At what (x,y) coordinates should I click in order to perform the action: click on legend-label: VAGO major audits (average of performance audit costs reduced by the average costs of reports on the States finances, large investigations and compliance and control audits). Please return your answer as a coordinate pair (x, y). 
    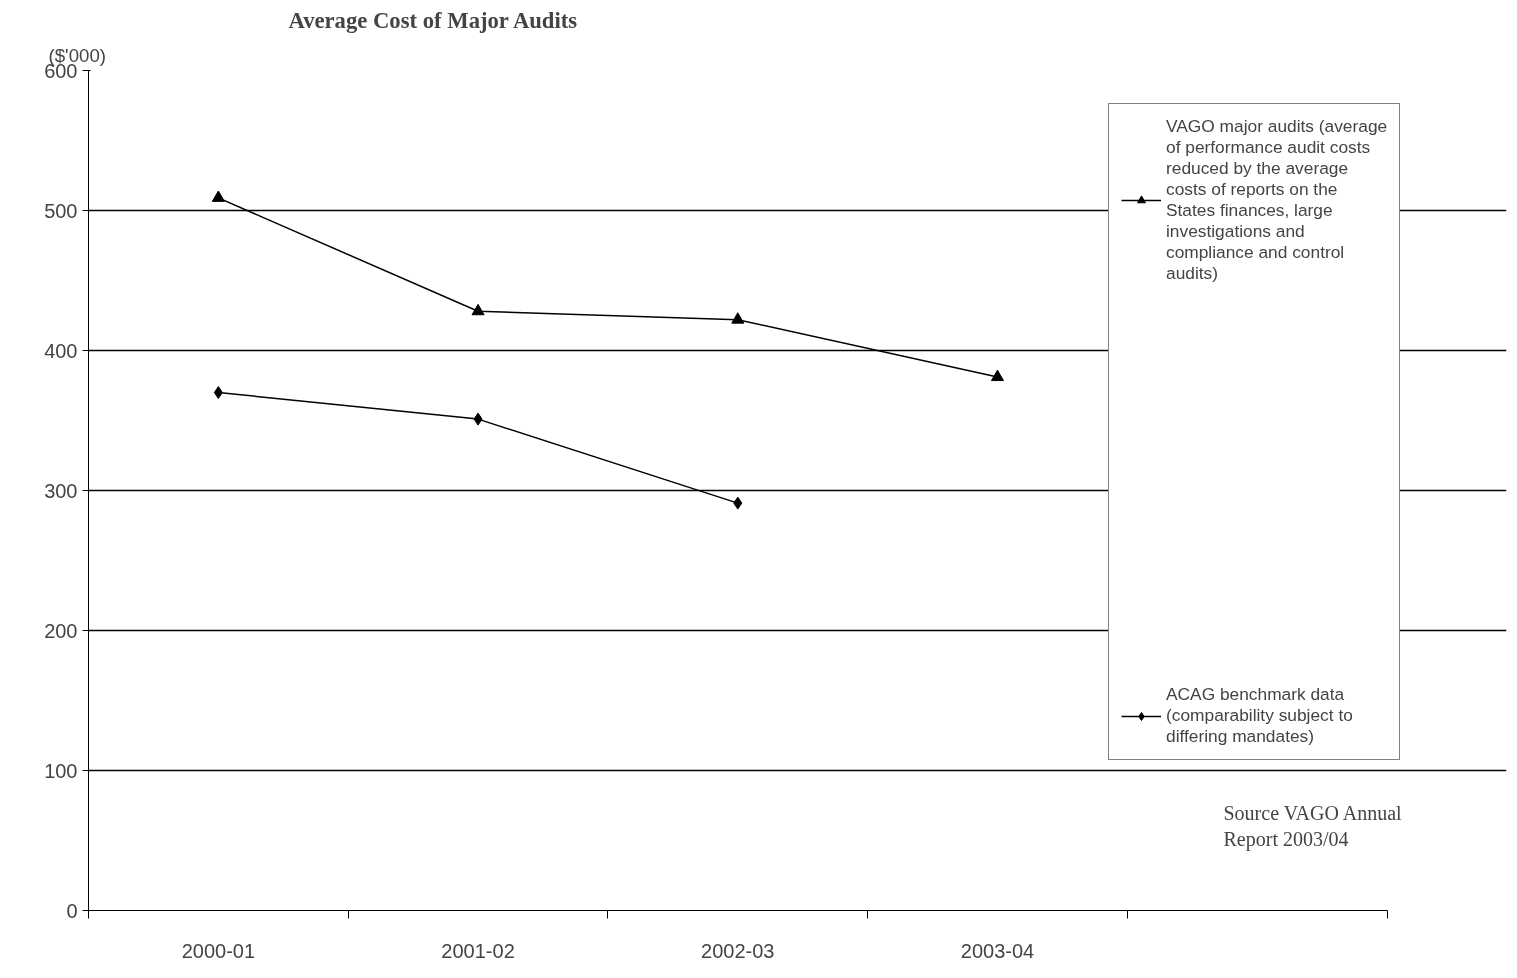
    Looking at the image, I should click on (1277, 200).